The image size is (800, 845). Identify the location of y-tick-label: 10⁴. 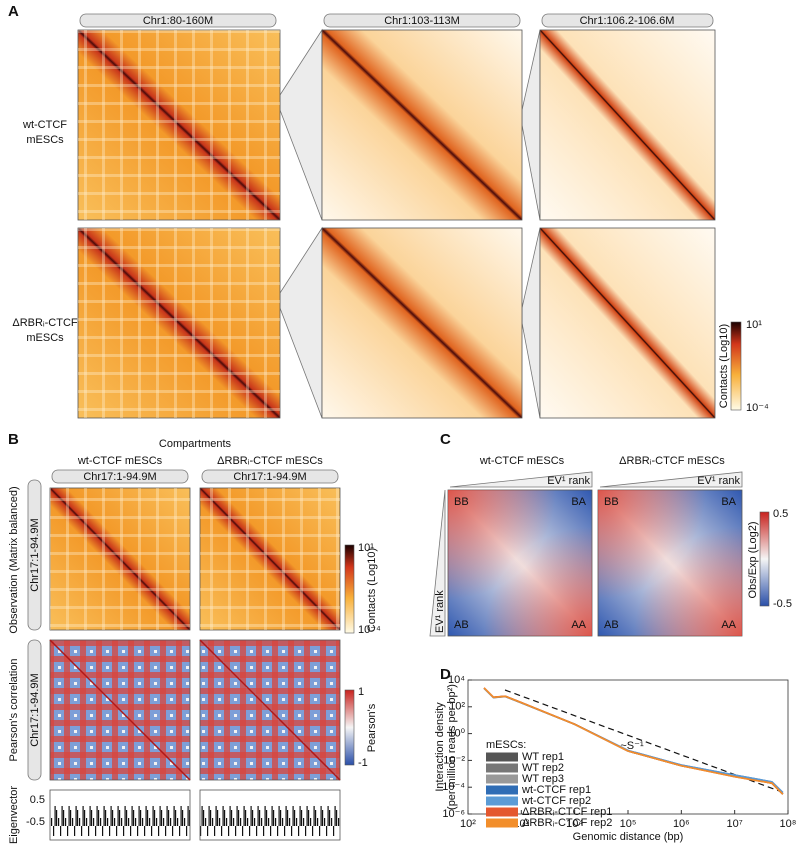
(456, 680).